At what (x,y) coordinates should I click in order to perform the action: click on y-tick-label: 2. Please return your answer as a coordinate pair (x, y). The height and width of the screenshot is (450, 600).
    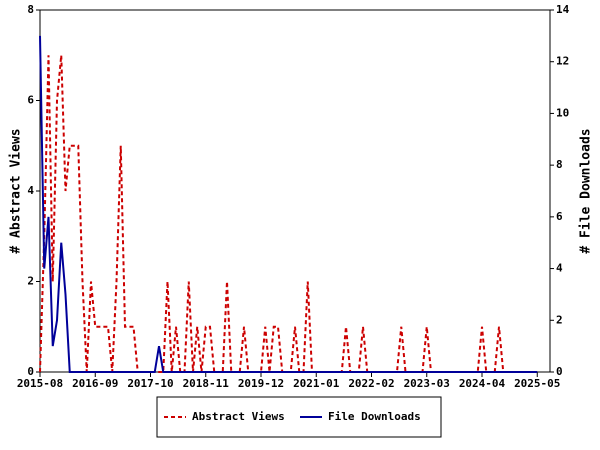
    Looking at the image, I should click on (30, 281).